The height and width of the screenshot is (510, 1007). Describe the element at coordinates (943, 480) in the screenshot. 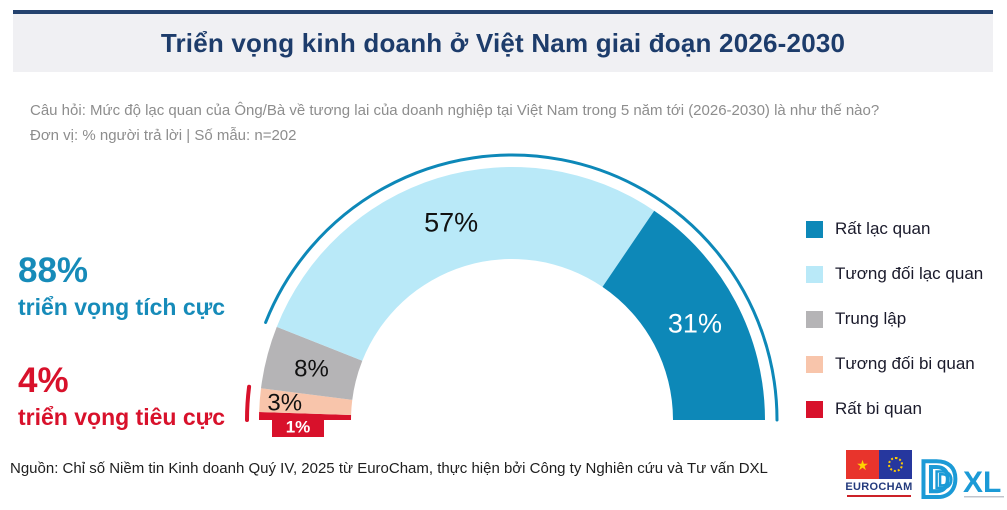

I see `dxl-inner-d: D` at that location.